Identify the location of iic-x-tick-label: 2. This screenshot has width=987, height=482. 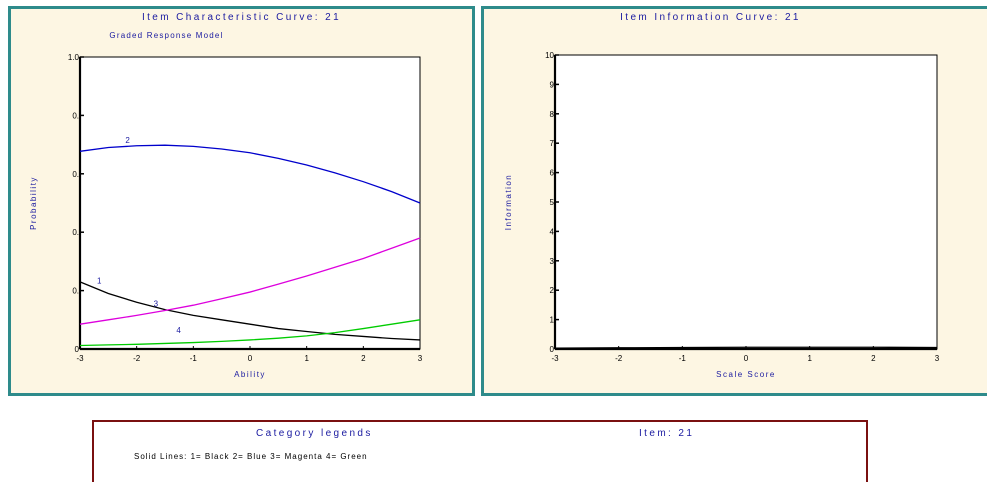
(873, 358).